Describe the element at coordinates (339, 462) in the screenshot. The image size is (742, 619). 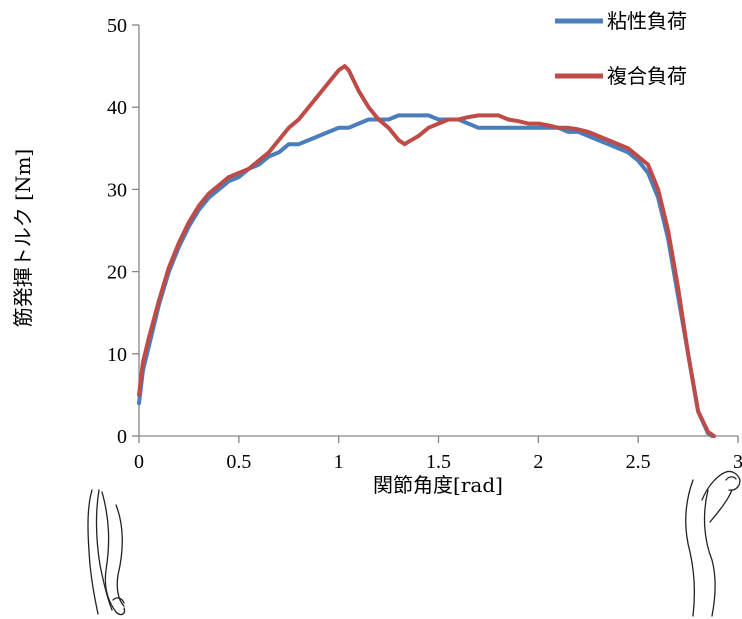
I see `x-tick-label: 1` at that location.